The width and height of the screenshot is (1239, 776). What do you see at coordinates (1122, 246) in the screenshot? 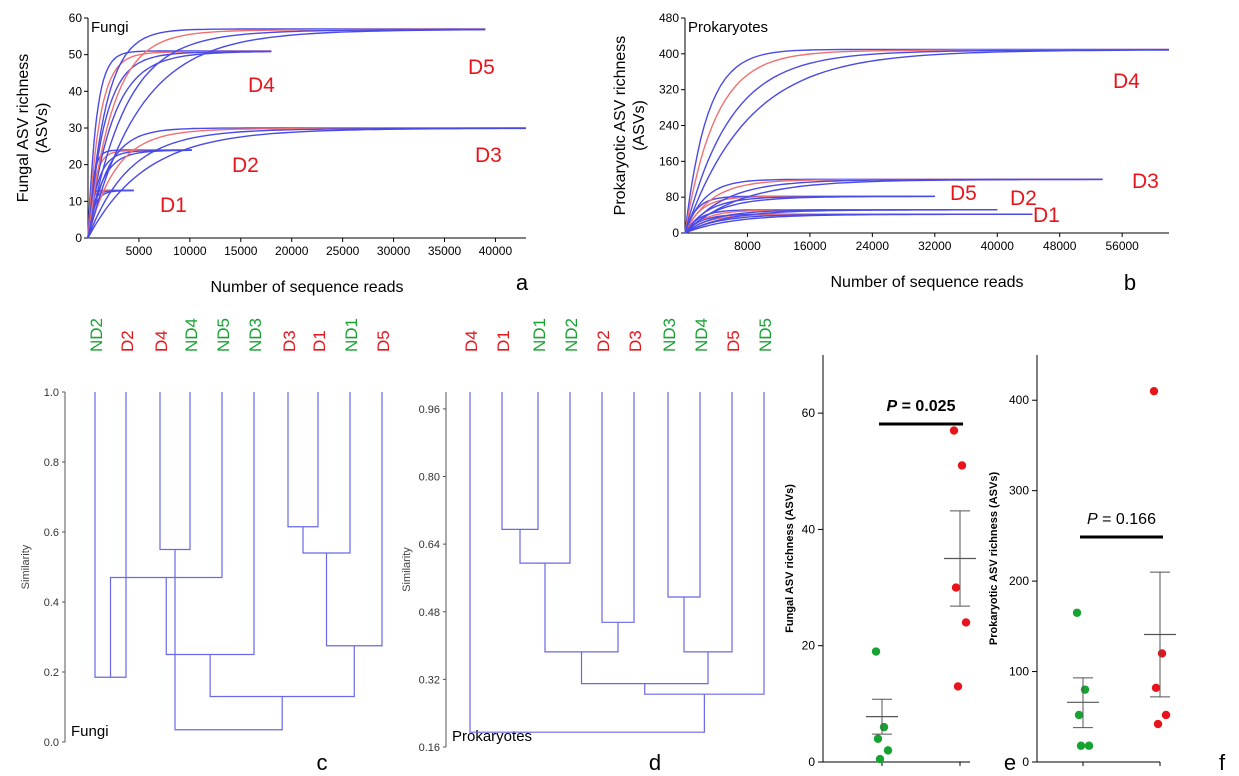
I see `x-tick-label: 56000` at bounding box center [1122, 246].